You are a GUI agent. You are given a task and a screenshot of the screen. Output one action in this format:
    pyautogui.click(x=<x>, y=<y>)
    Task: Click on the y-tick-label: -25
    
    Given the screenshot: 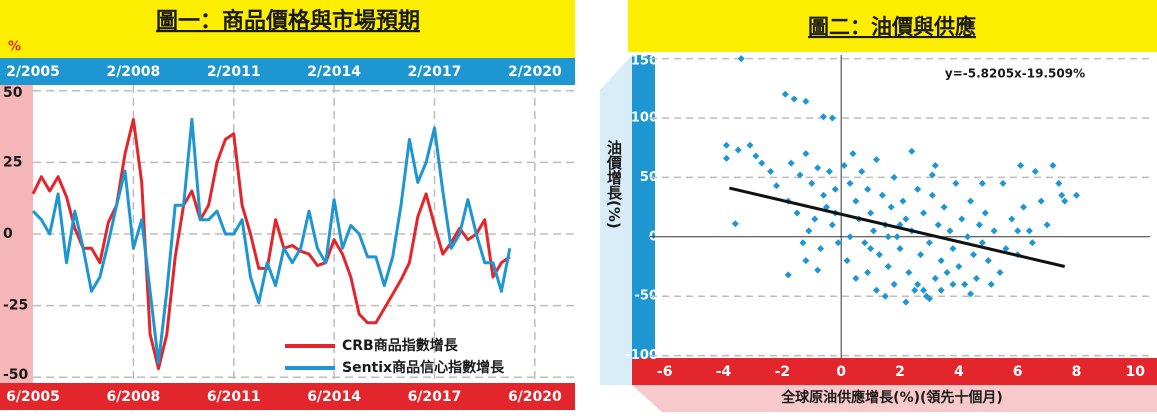 What is the action you would take?
    pyautogui.click(x=15, y=306)
    